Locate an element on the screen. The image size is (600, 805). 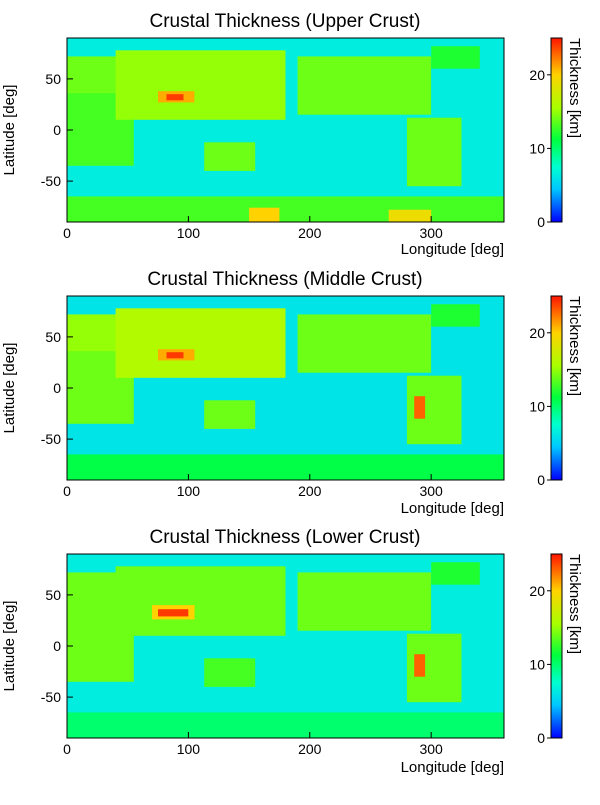
chart-title: Crustal Thickness (Lower Crust) is located at coordinates (284, 537).